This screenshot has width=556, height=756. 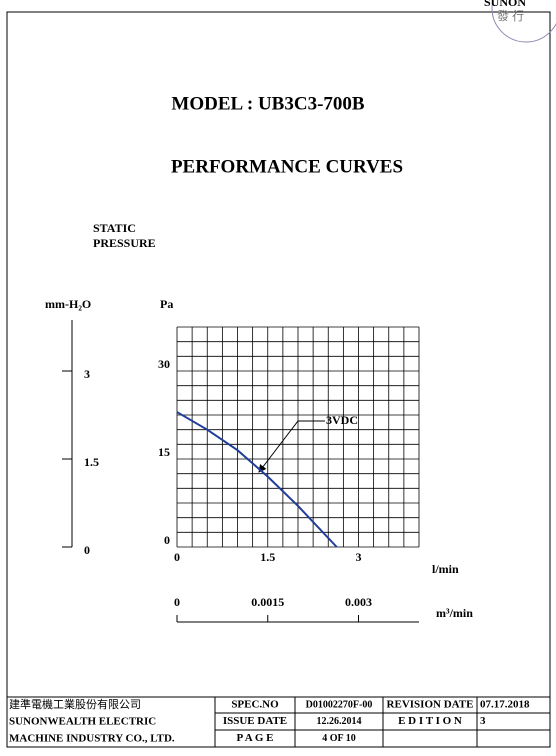 What do you see at coordinates (92, 739) in the screenshot?
I see `company-en: MACHINE INDUSTRY CO., LTD.` at bounding box center [92, 739].